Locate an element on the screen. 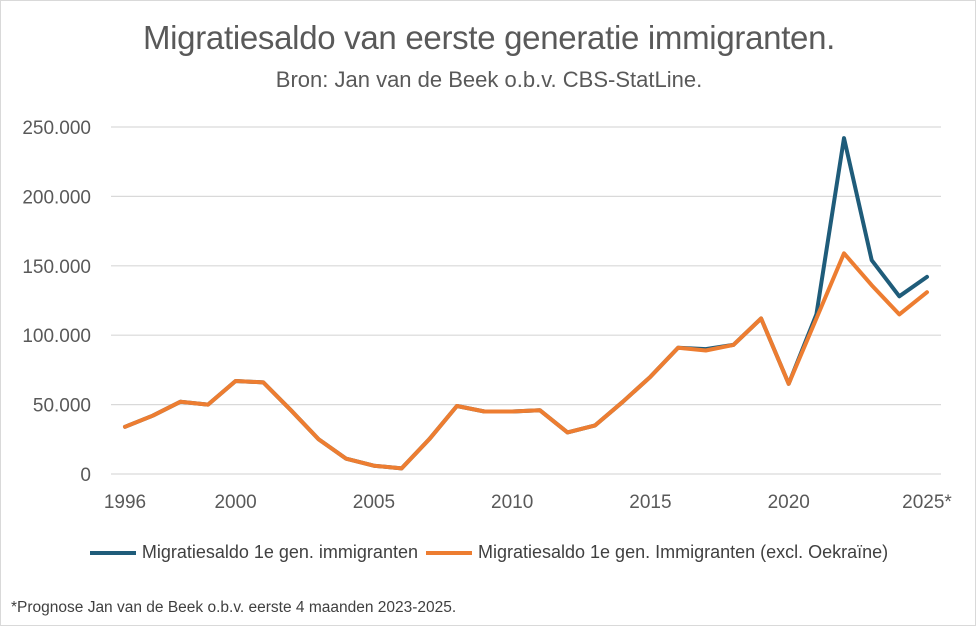 The width and height of the screenshot is (976, 627). legend-label-series-1: Migratiesaldo 1e gen. immigranten is located at coordinates (279, 552).